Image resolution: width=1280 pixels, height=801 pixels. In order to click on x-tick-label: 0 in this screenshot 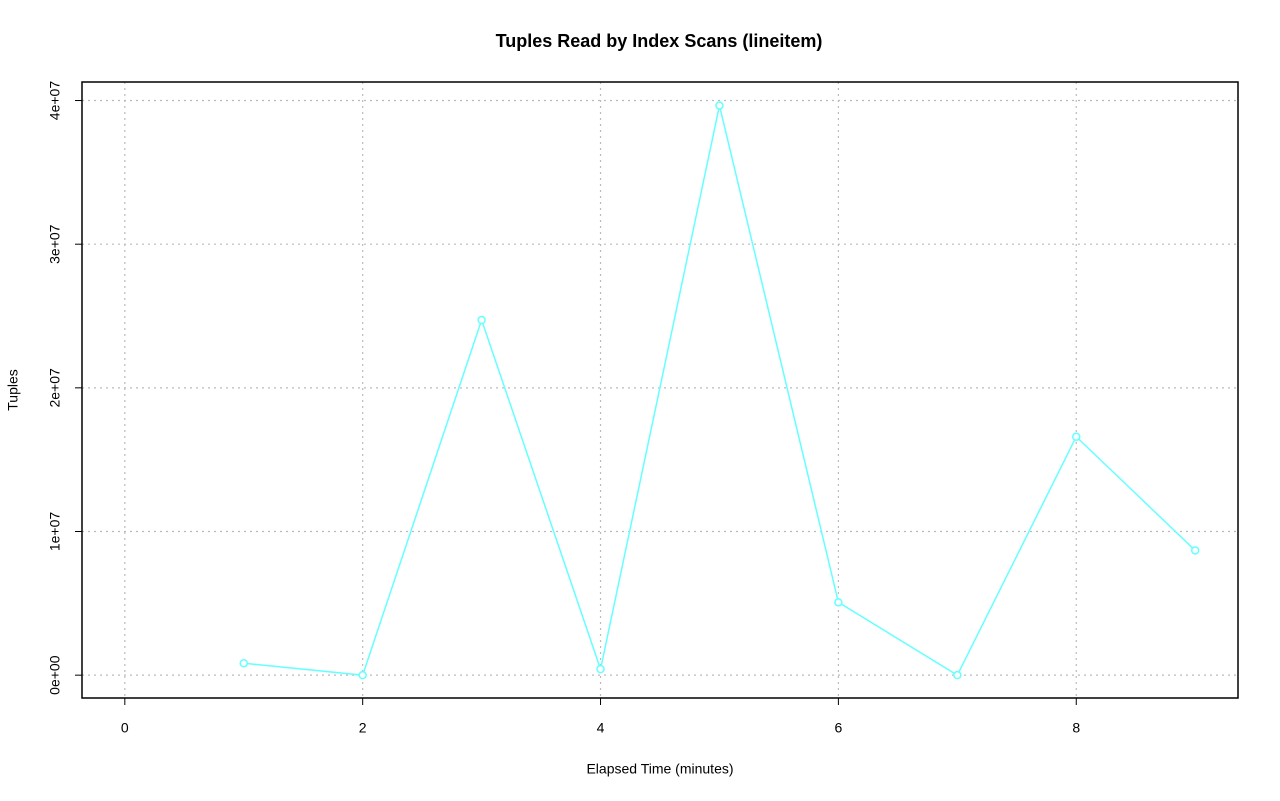, I will do `click(125, 728)`.